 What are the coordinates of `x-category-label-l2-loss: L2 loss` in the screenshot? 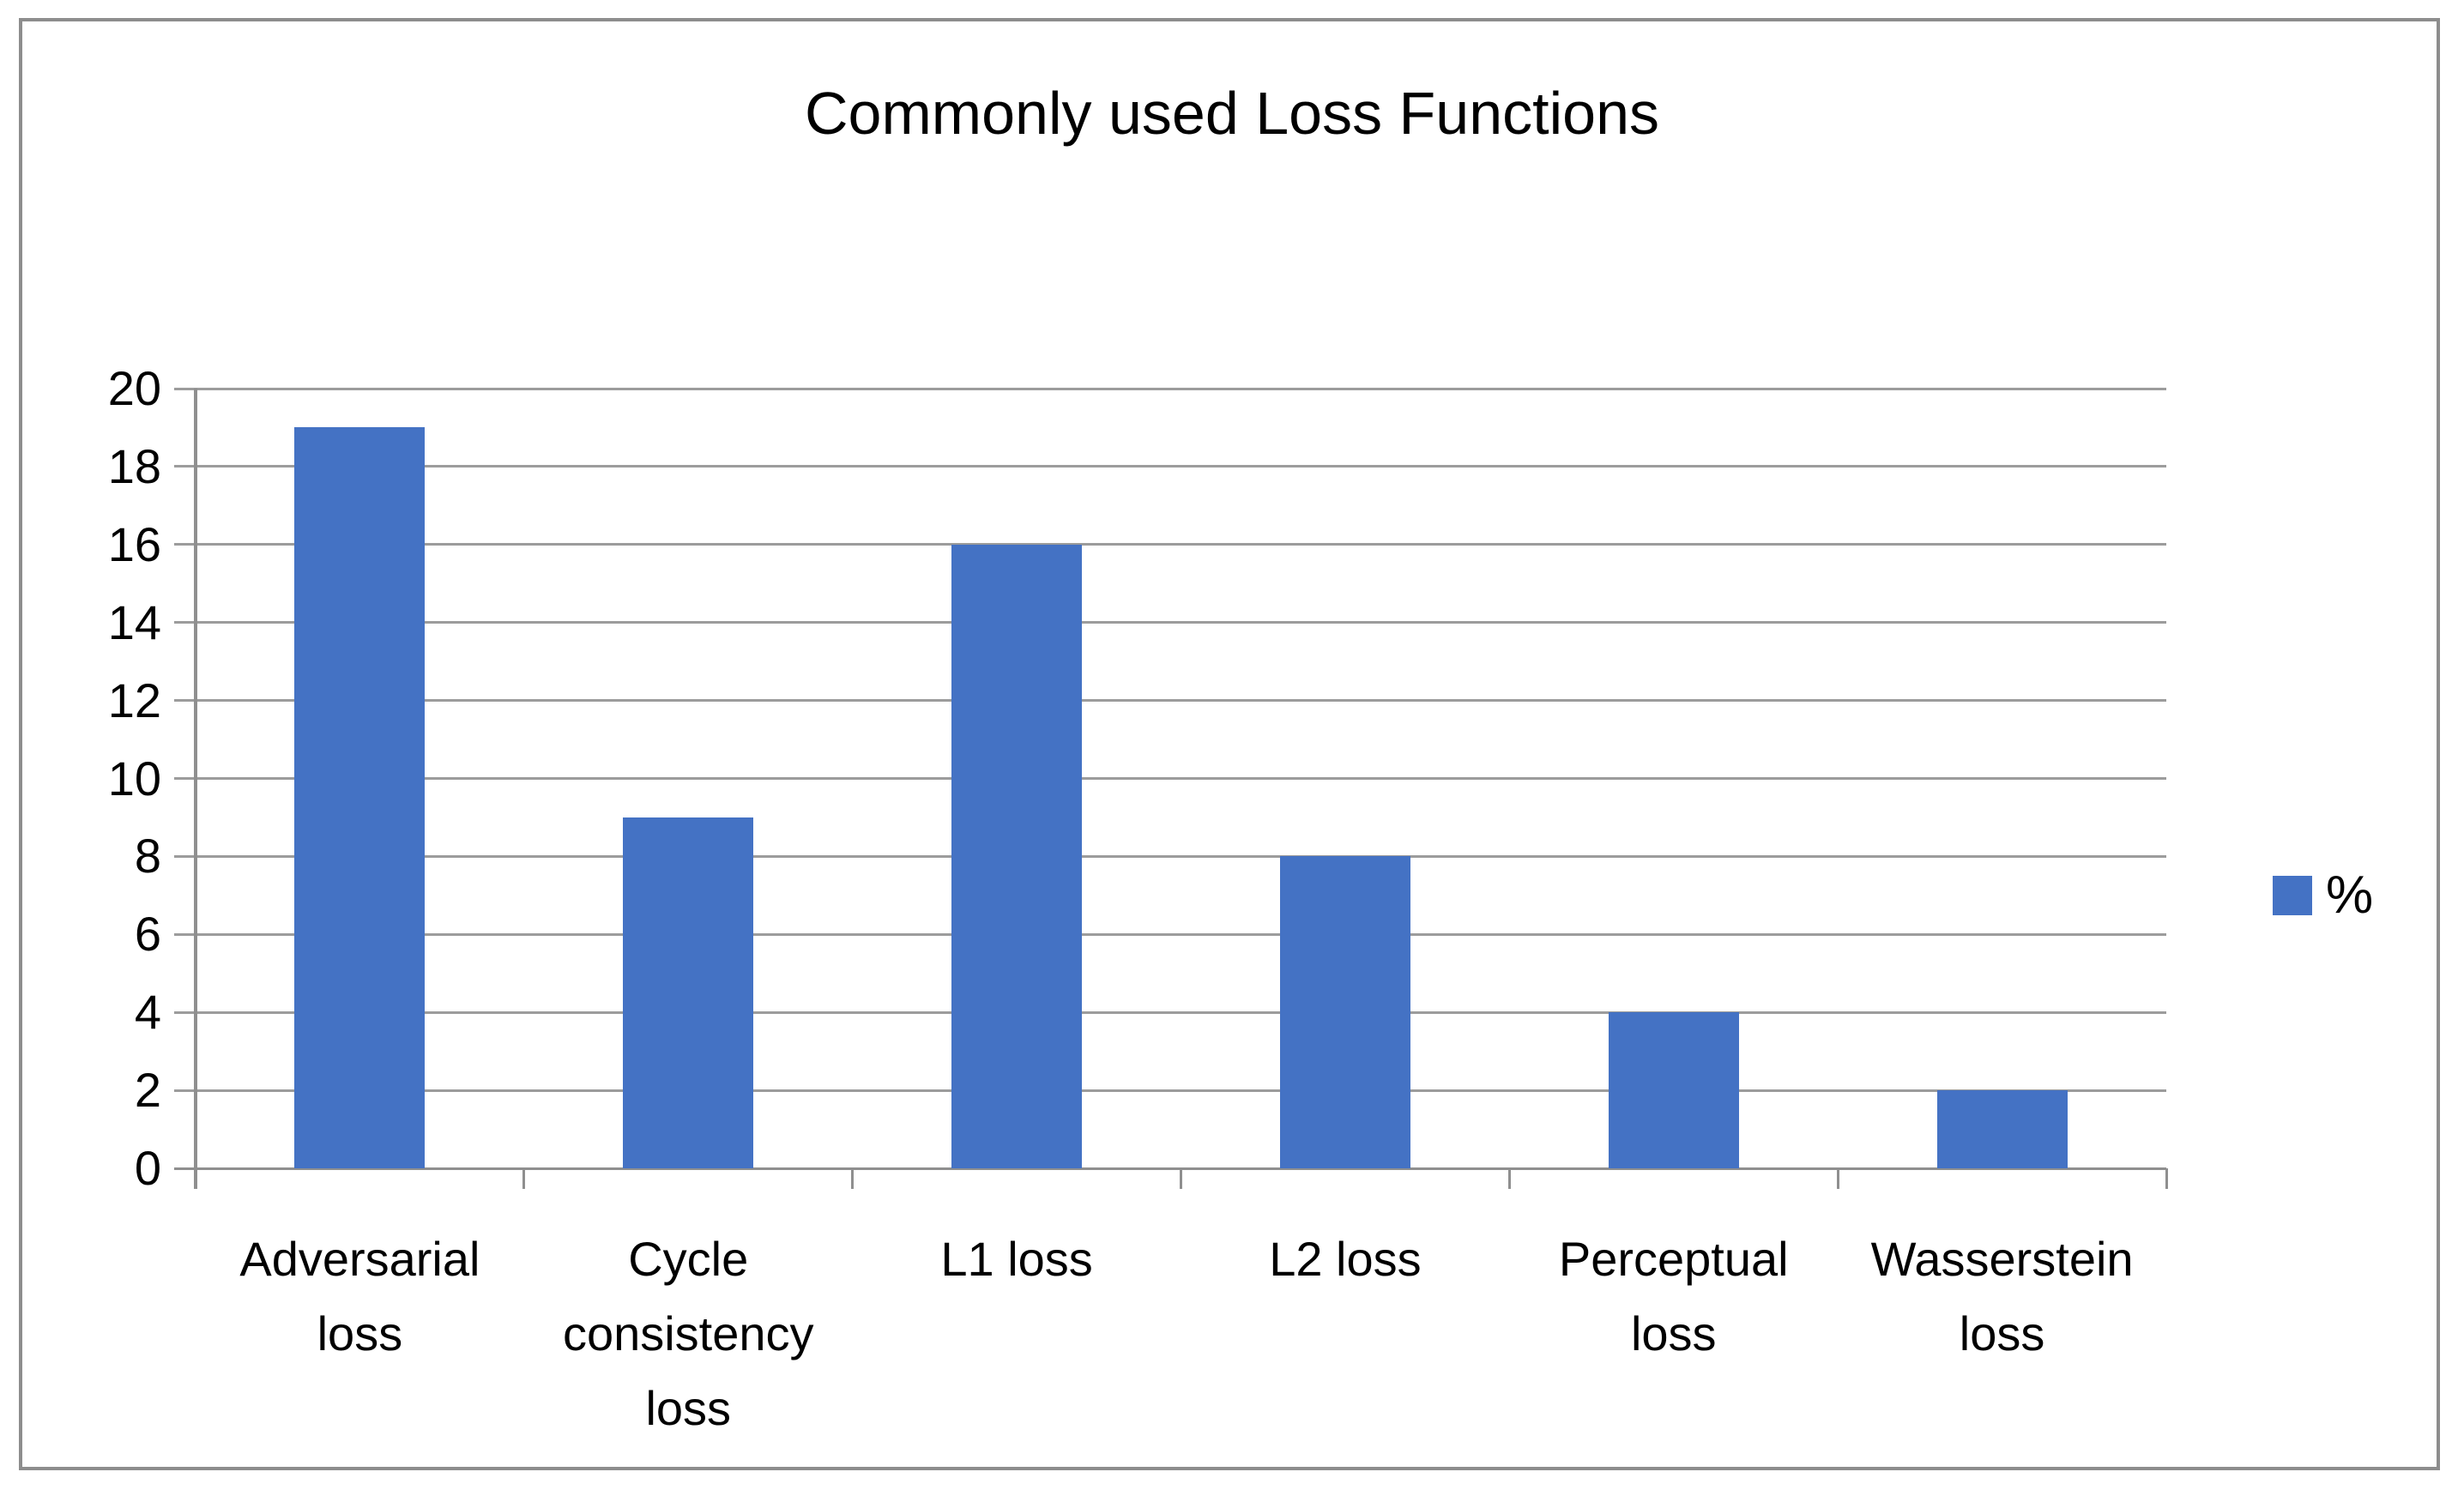 It's located at (1345, 1259).